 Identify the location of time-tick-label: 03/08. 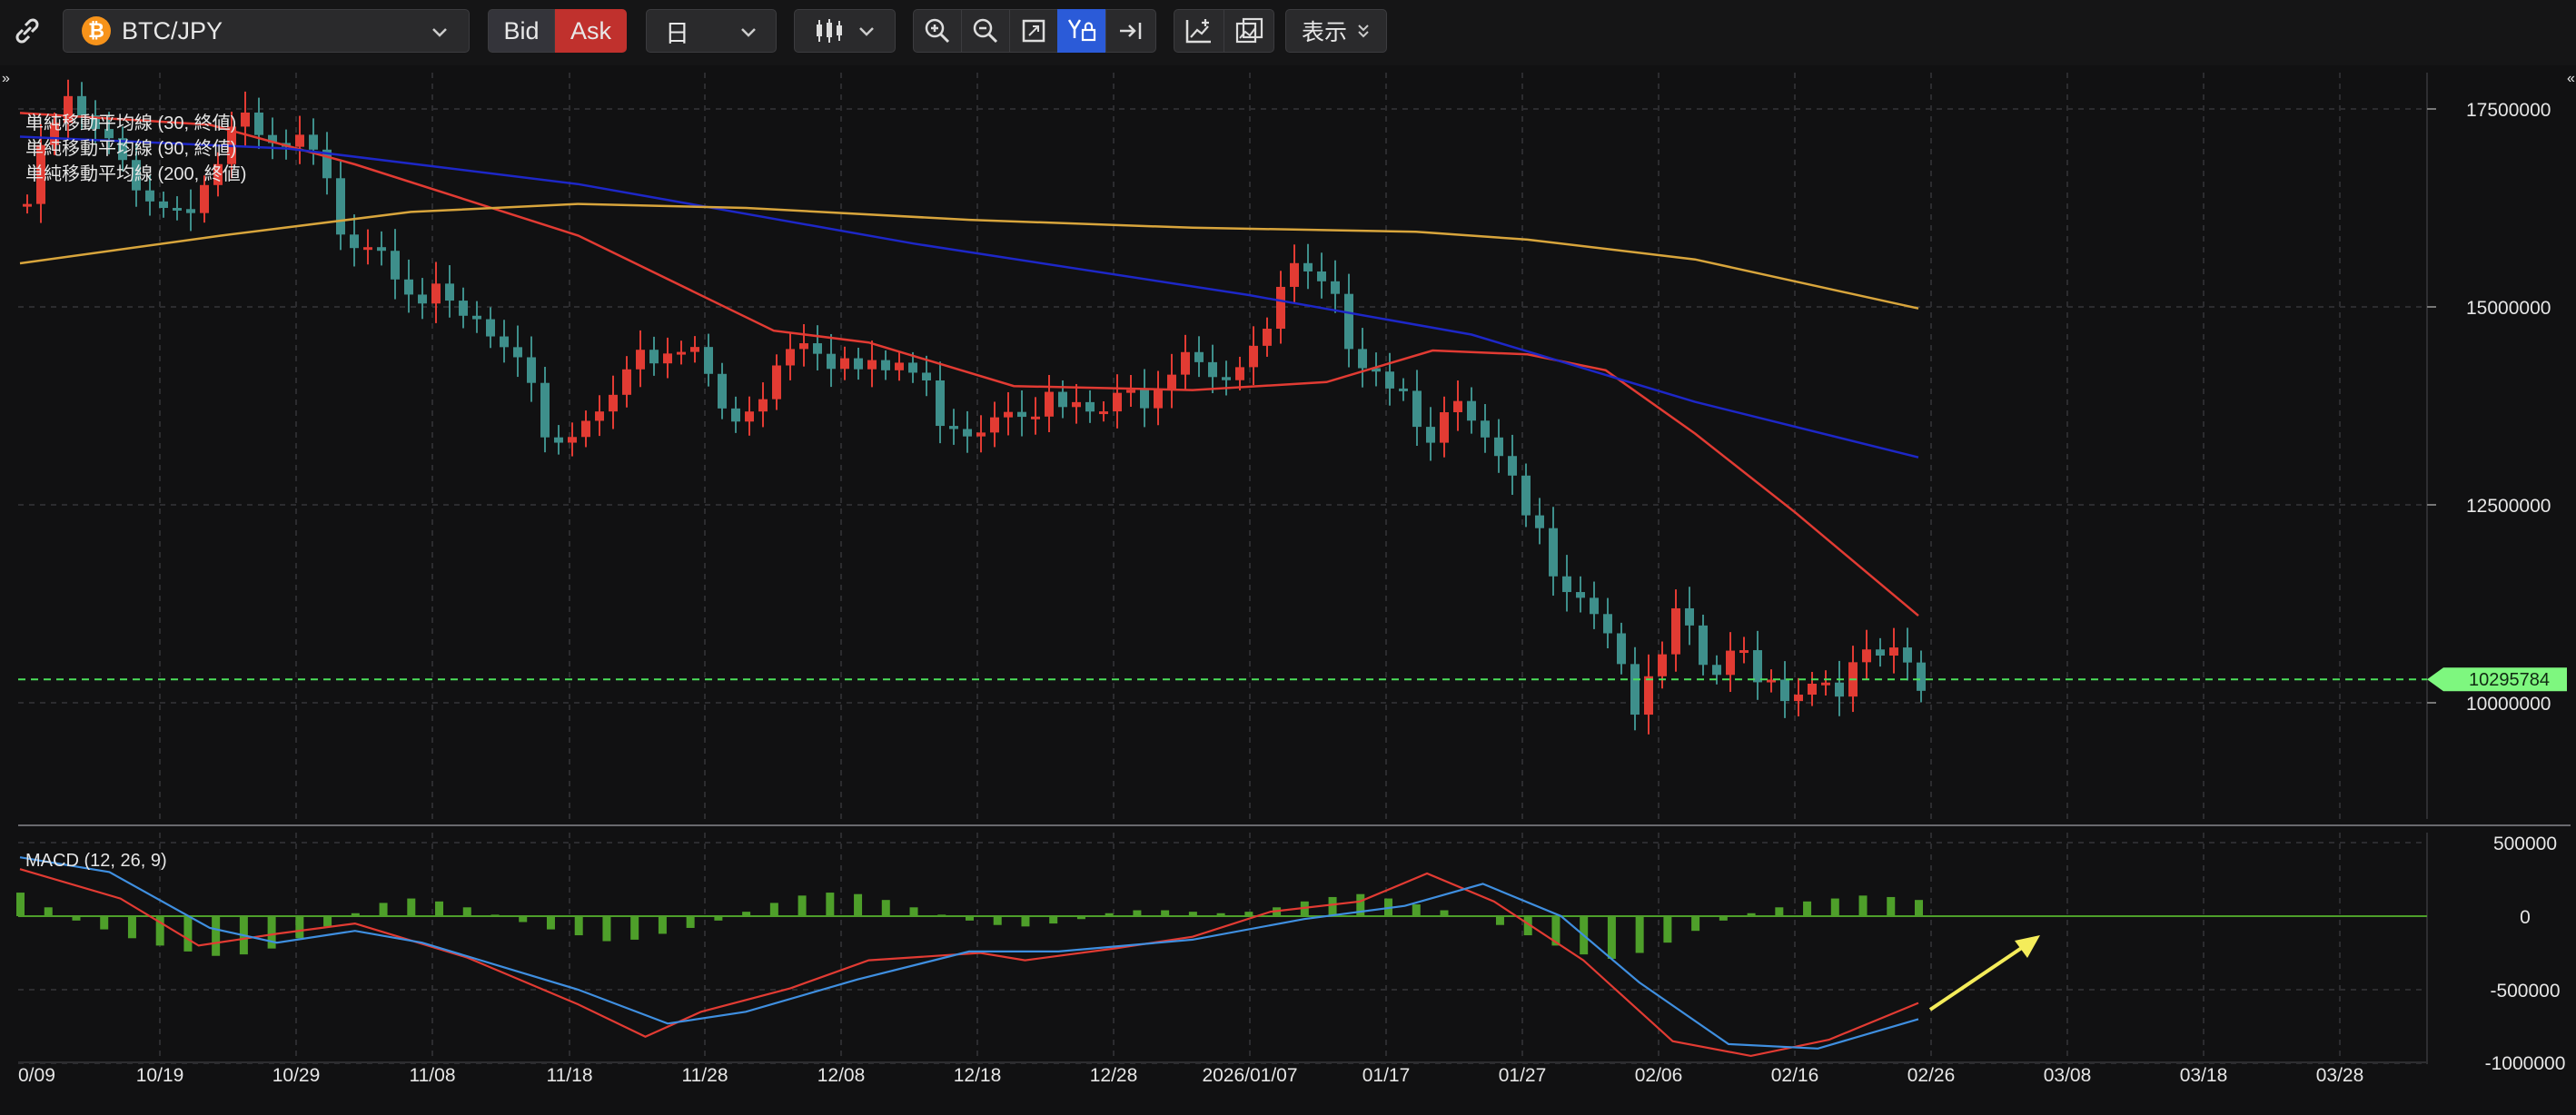
(2068, 1075).